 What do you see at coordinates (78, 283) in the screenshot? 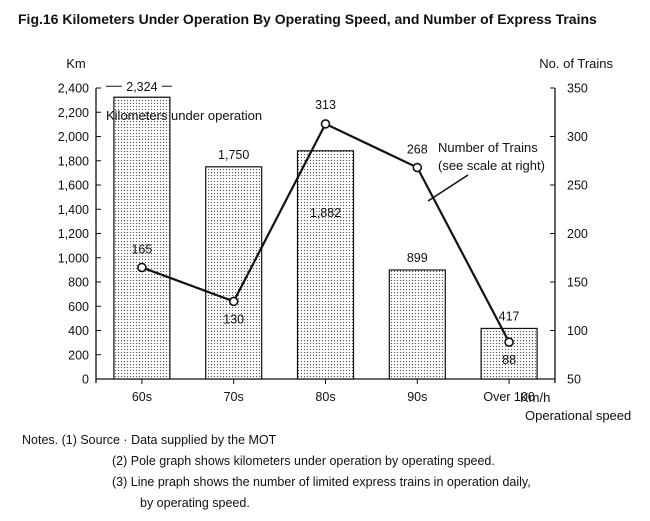
I see `left-tick-label: 800` at bounding box center [78, 283].